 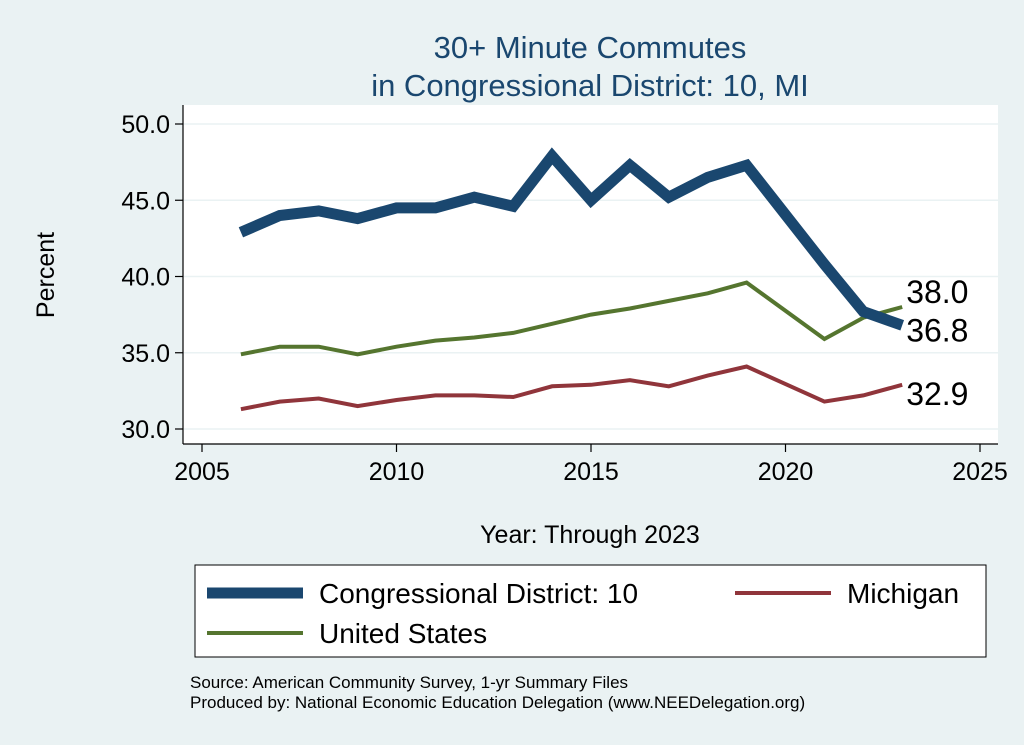 I want to click on end-label: 32.9, so click(x=937, y=394).